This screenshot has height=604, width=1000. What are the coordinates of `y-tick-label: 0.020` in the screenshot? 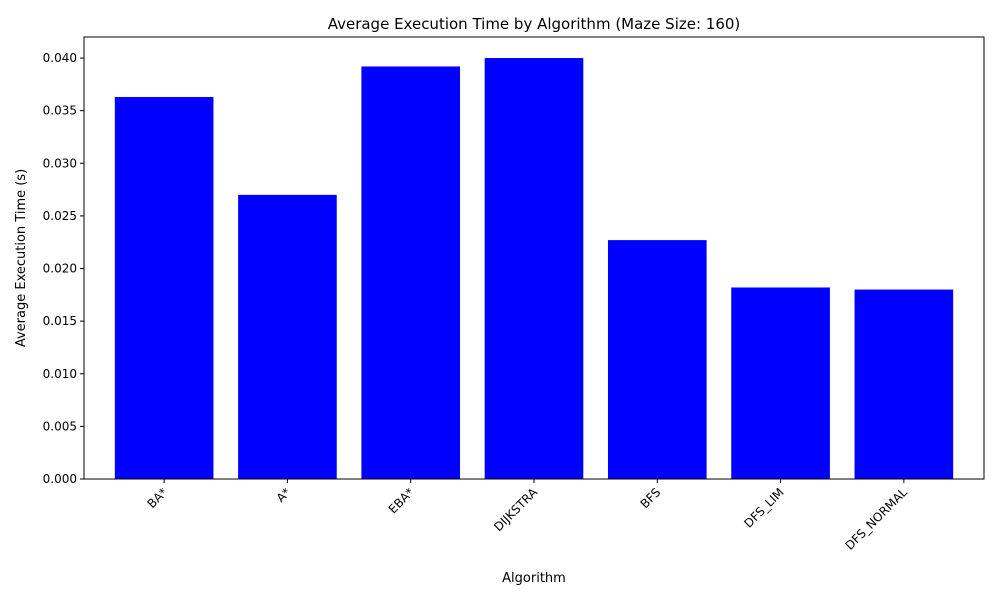 It's located at (60, 269).